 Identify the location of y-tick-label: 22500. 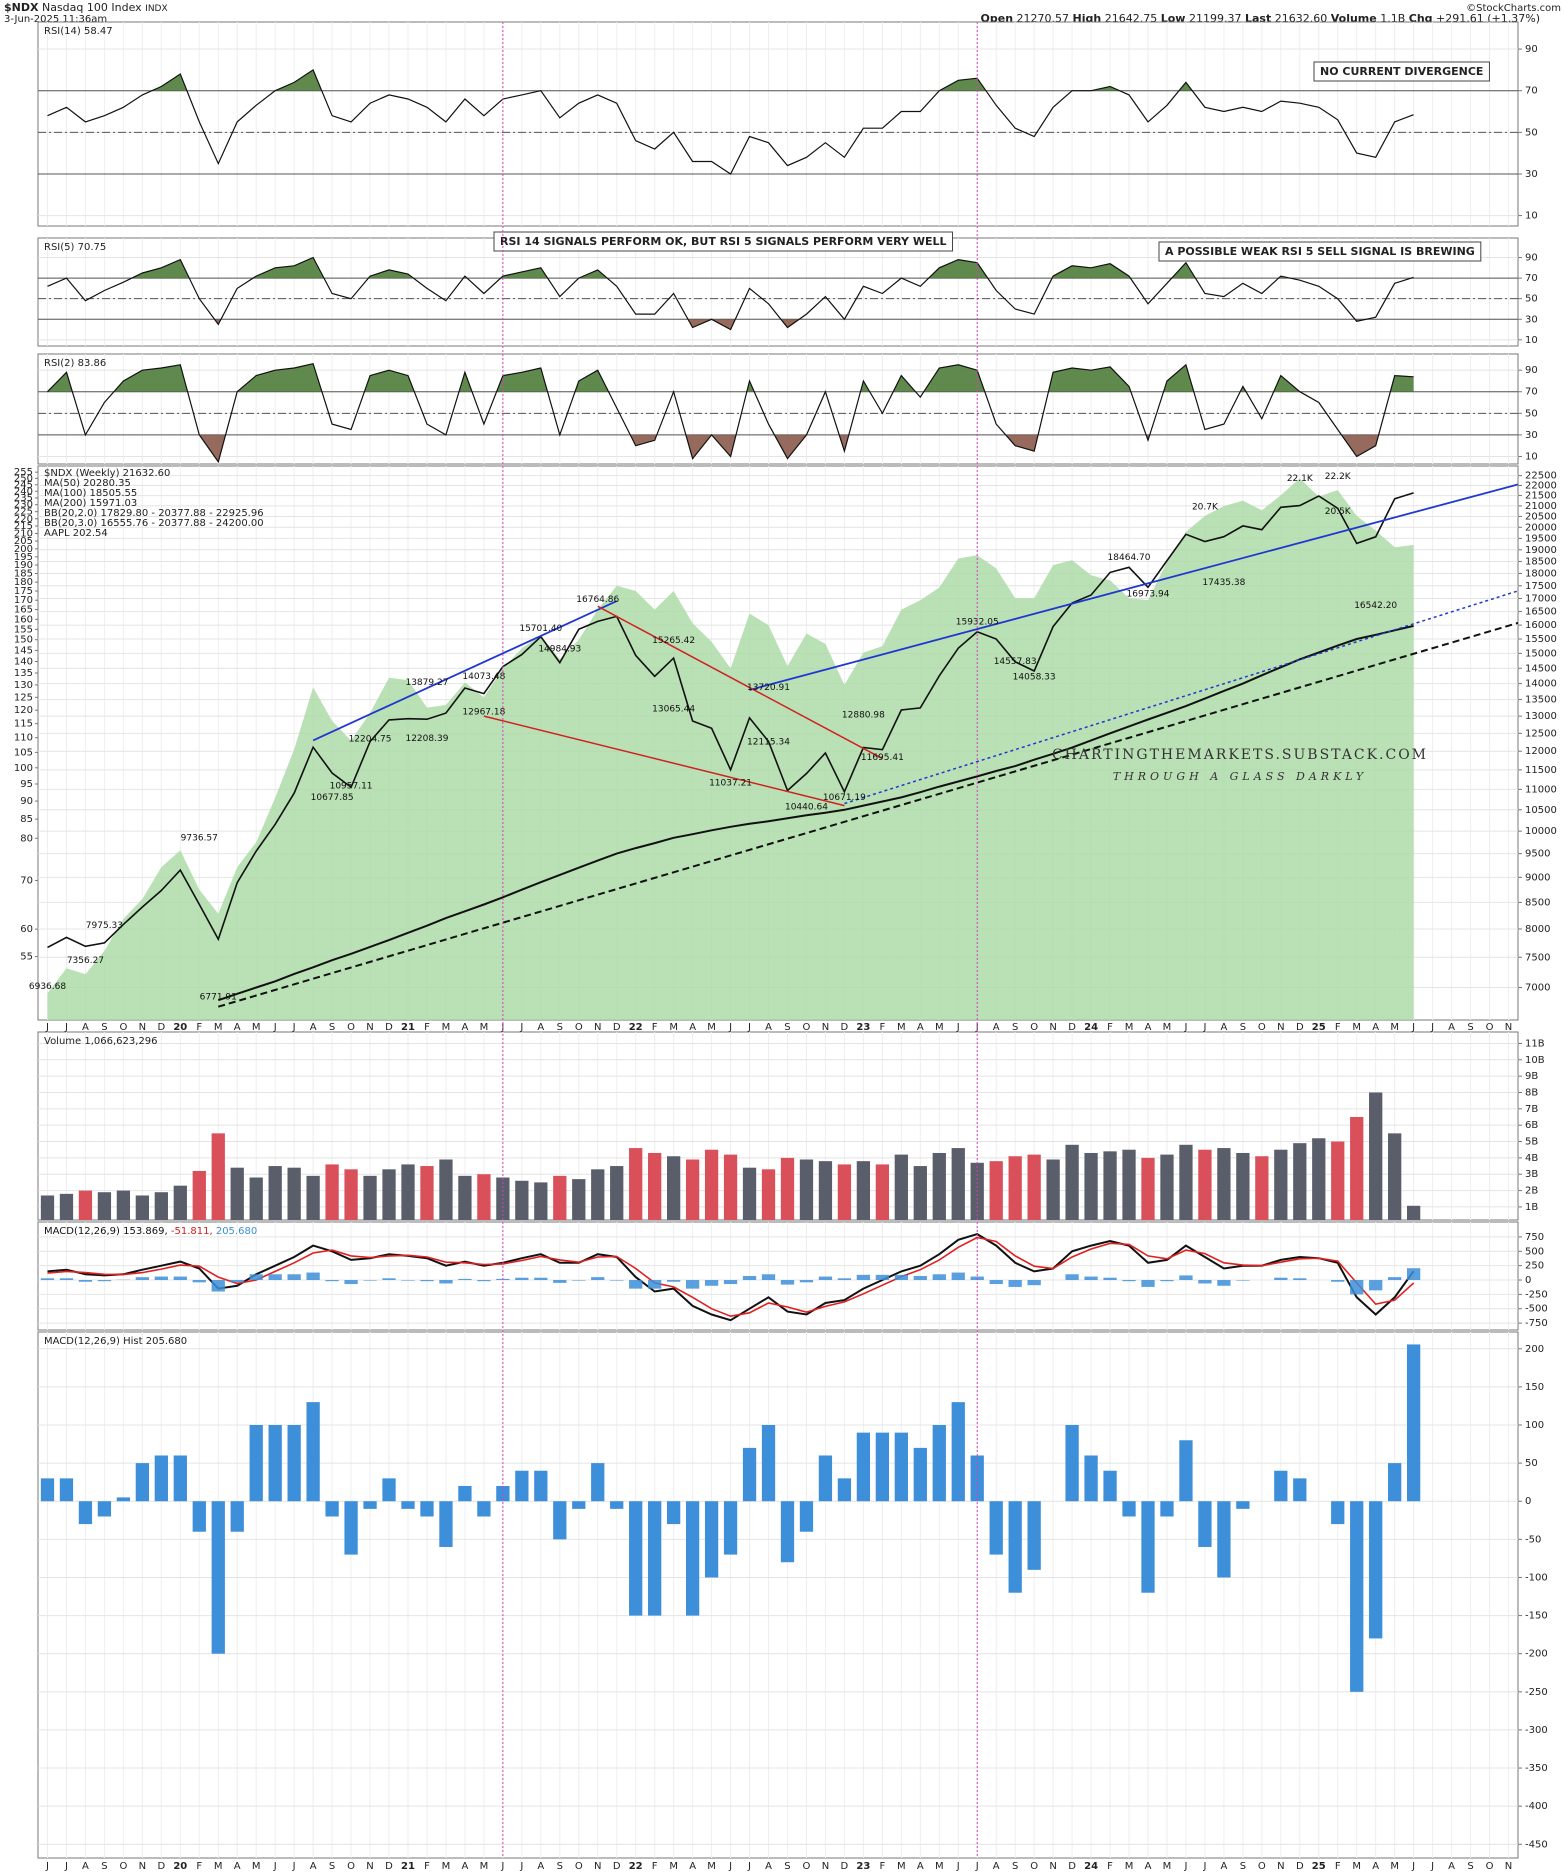
(1541, 476).